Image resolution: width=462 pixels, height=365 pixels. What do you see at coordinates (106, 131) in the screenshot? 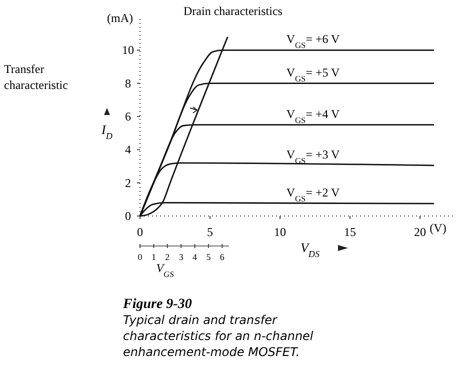
I see `y-axis-title: I$_{D}$` at bounding box center [106, 131].